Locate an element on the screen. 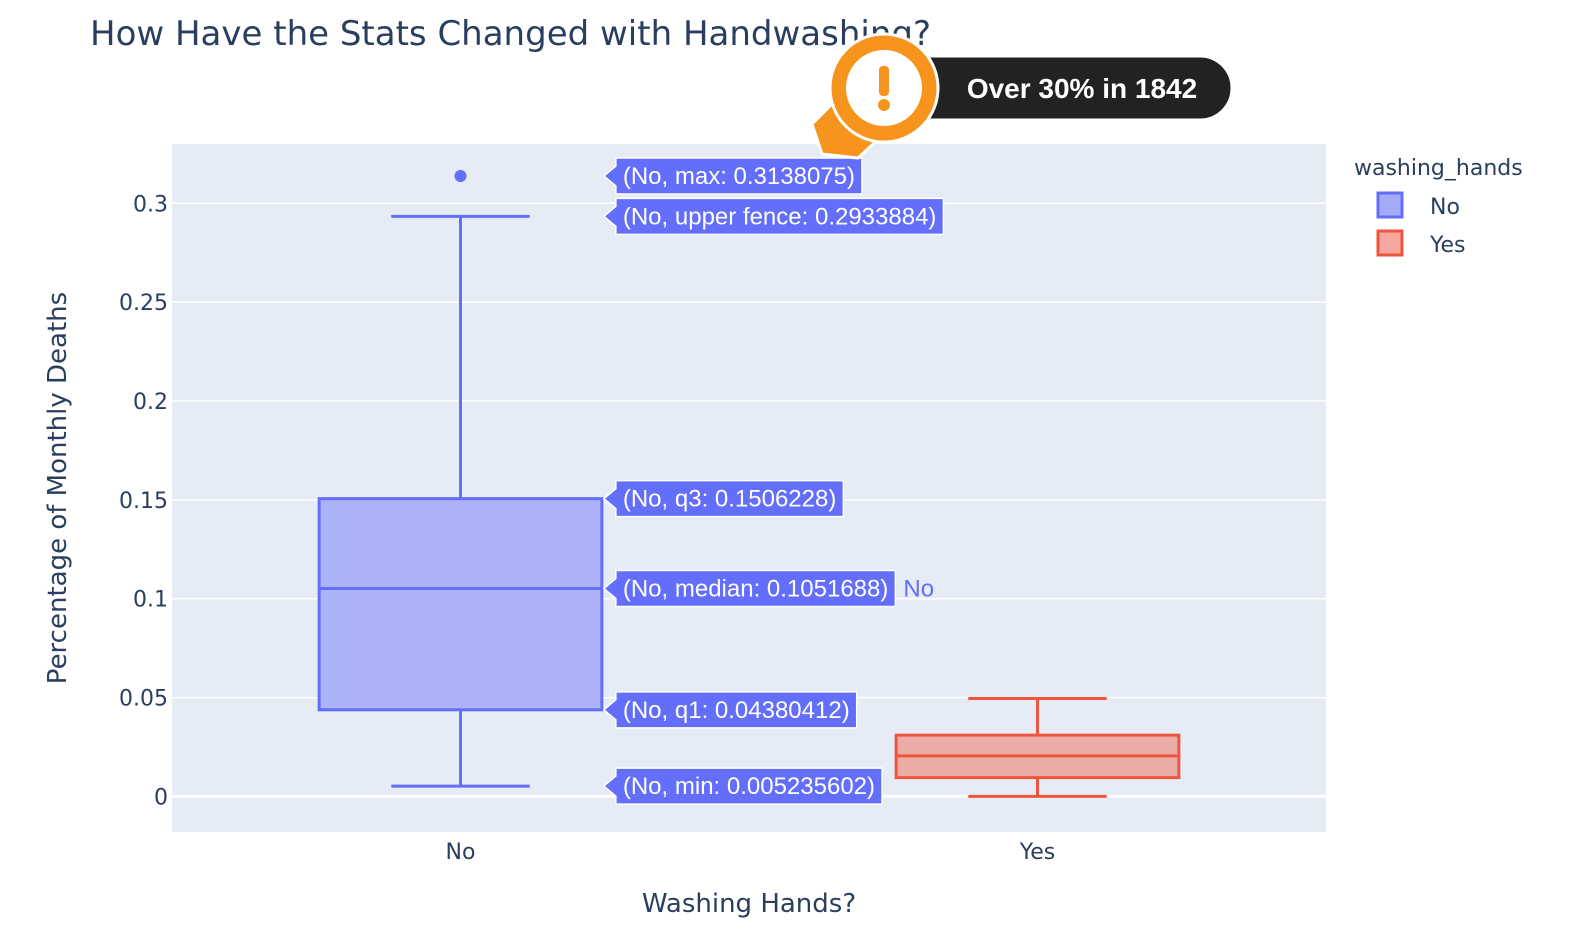 This screenshot has width=1572, height=936. callout-text: Over 30% in 1842 is located at coordinates (1082, 88).